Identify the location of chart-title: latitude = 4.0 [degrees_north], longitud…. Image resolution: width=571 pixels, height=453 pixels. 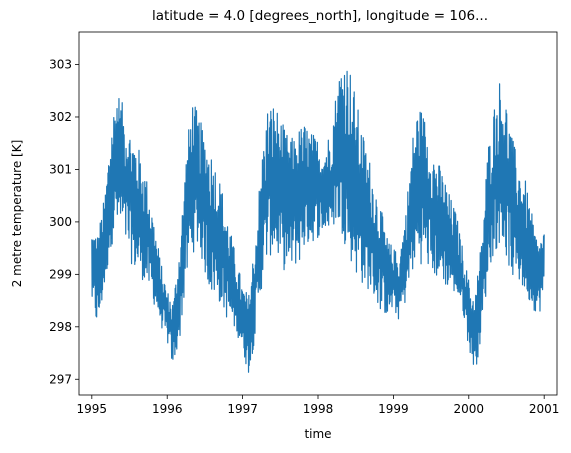
(320, 16).